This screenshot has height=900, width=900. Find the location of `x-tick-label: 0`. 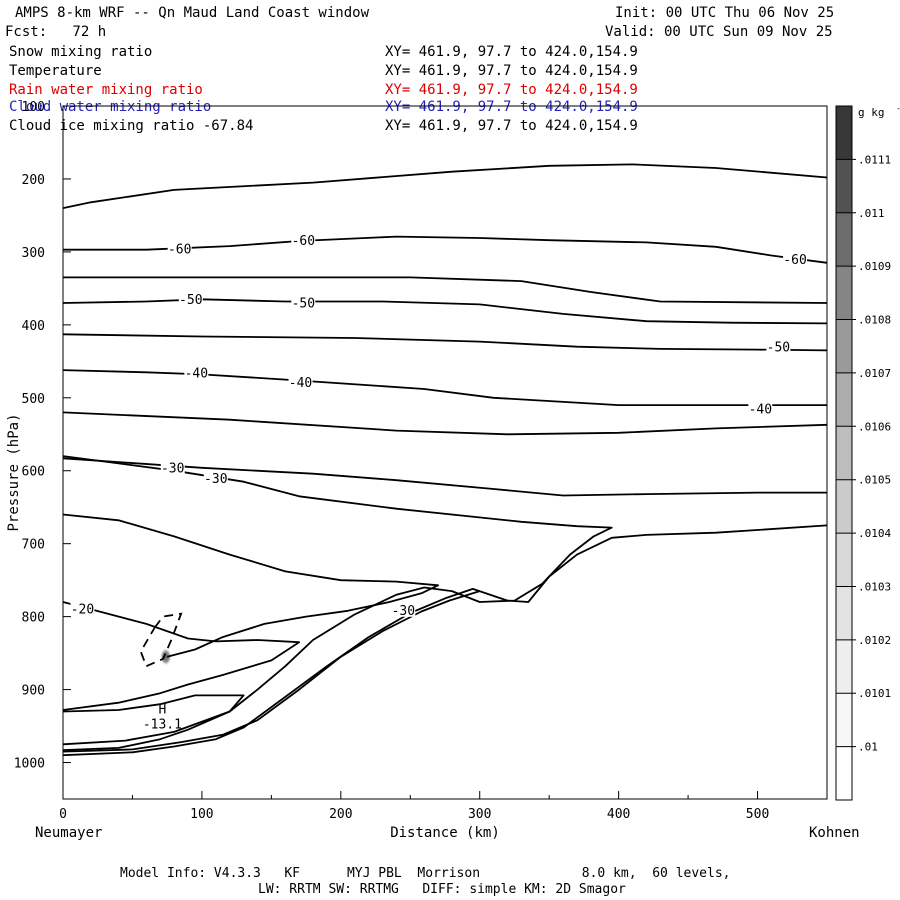

x-tick-label: 0 is located at coordinates (63, 814).